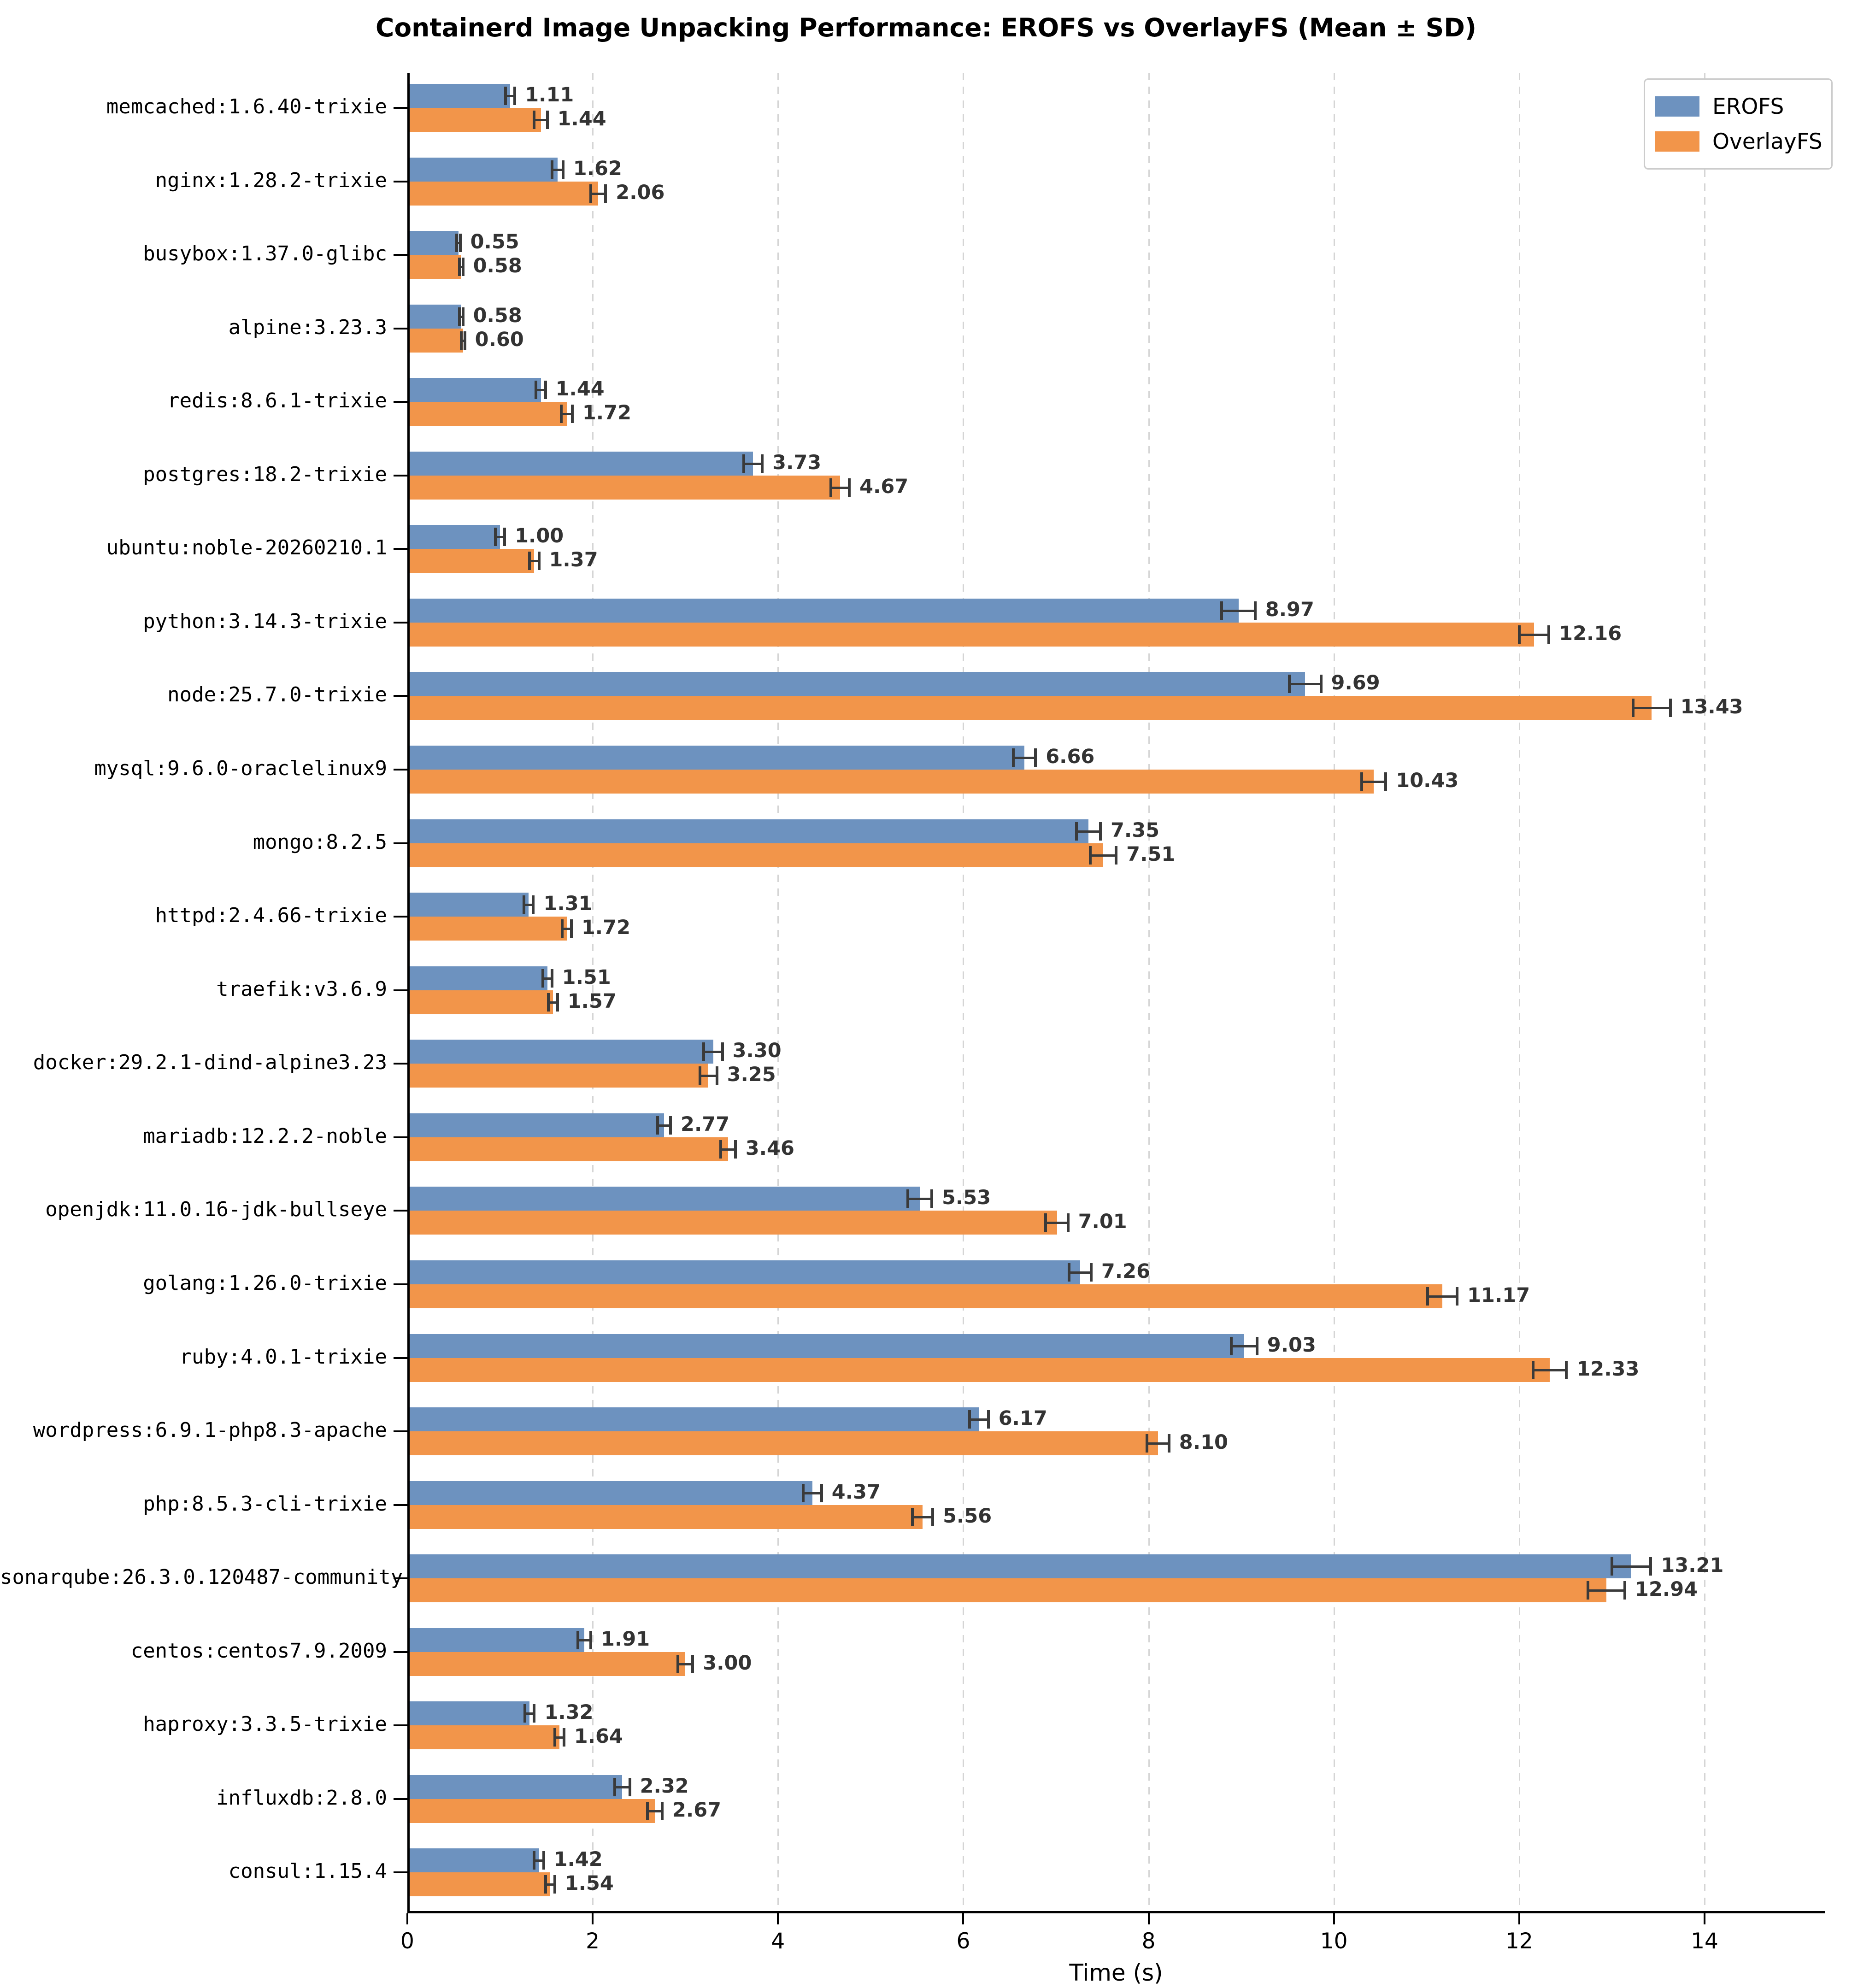 This screenshot has width=1852, height=1988. What do you see at coordinates (662, 1811) in the screenshot?
I see `errorbar-cap-overlayfs-23-hi` at bounding box center [662, 1811].